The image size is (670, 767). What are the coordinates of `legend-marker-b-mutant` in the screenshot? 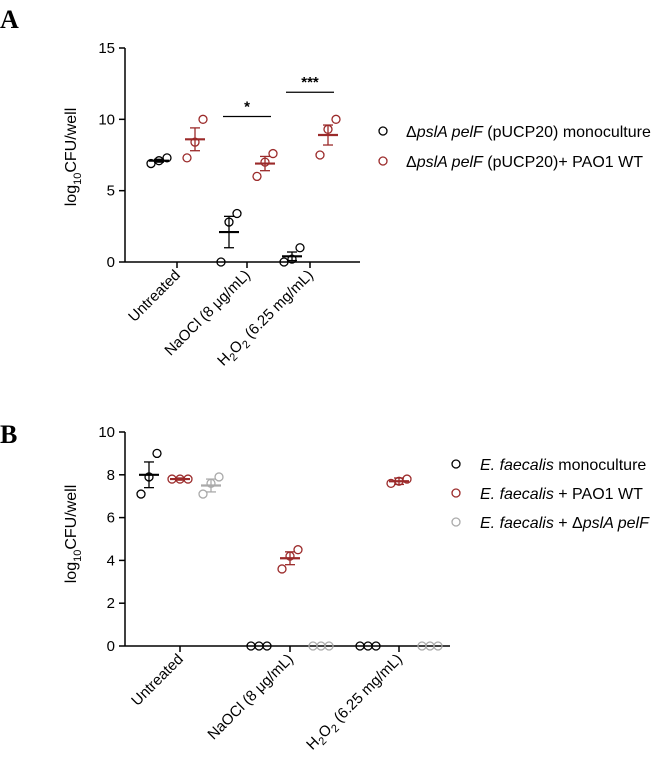 It's located at (456, 522).